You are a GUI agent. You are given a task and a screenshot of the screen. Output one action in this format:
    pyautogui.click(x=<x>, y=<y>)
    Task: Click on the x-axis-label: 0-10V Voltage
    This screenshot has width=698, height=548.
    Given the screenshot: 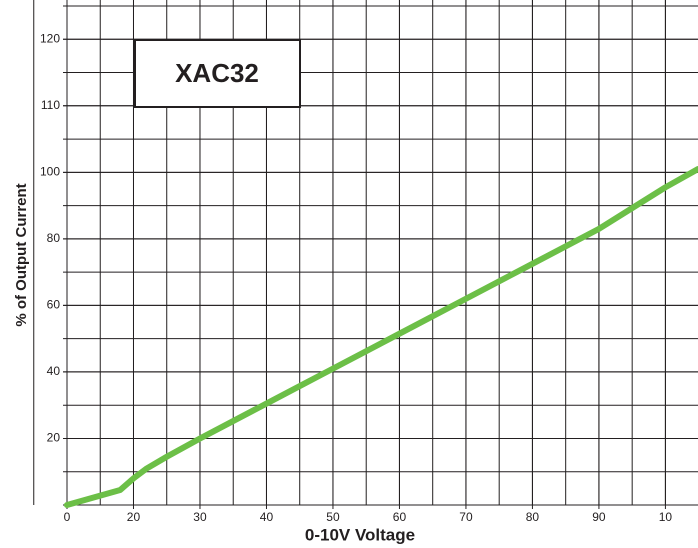 What is the action you would take?
    pyautogui.click(x=360, y=534)
    